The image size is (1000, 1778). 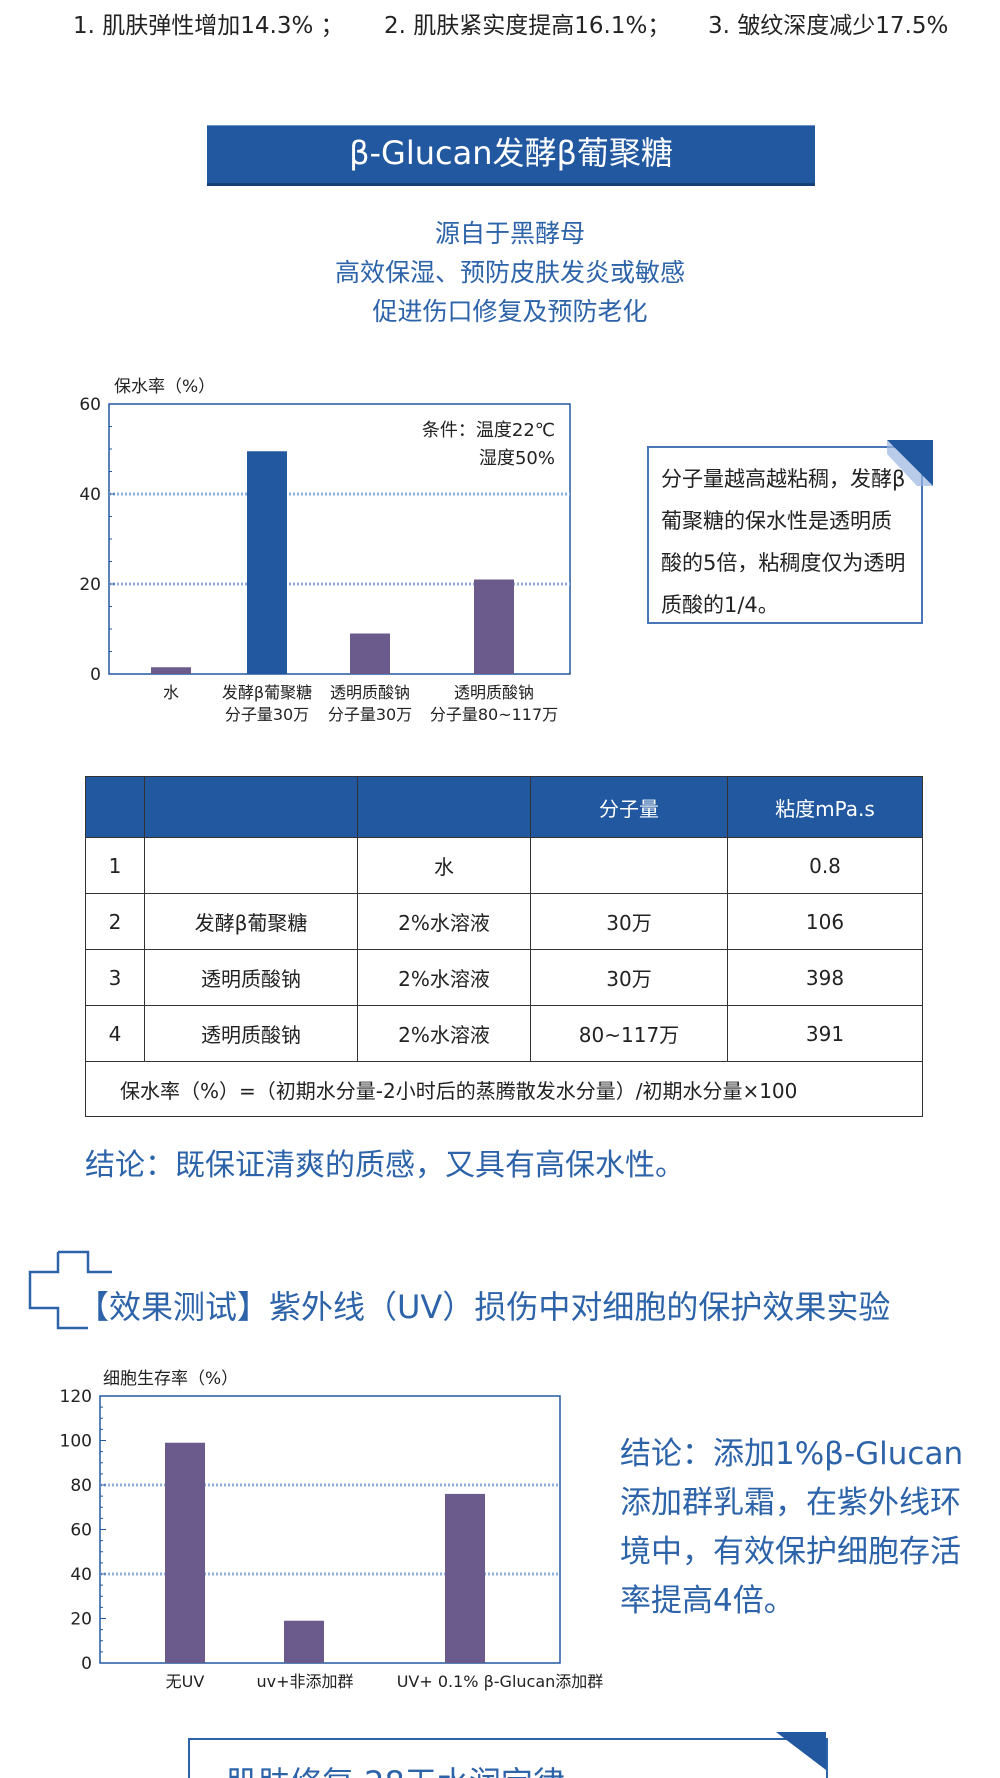 I want to click on chart2-category-label: 无UV, so click(x=185, y=1681).